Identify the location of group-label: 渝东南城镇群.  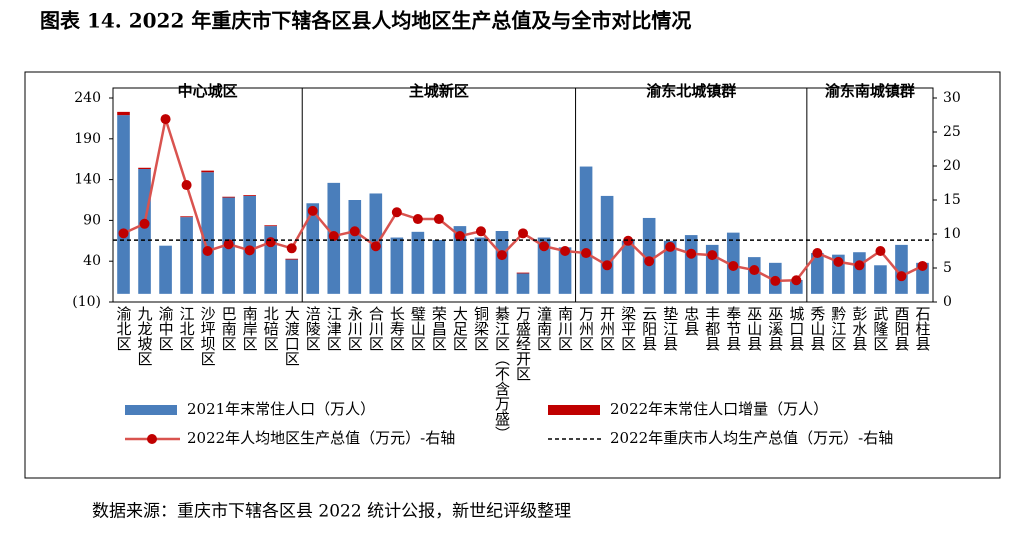
(870, 91).